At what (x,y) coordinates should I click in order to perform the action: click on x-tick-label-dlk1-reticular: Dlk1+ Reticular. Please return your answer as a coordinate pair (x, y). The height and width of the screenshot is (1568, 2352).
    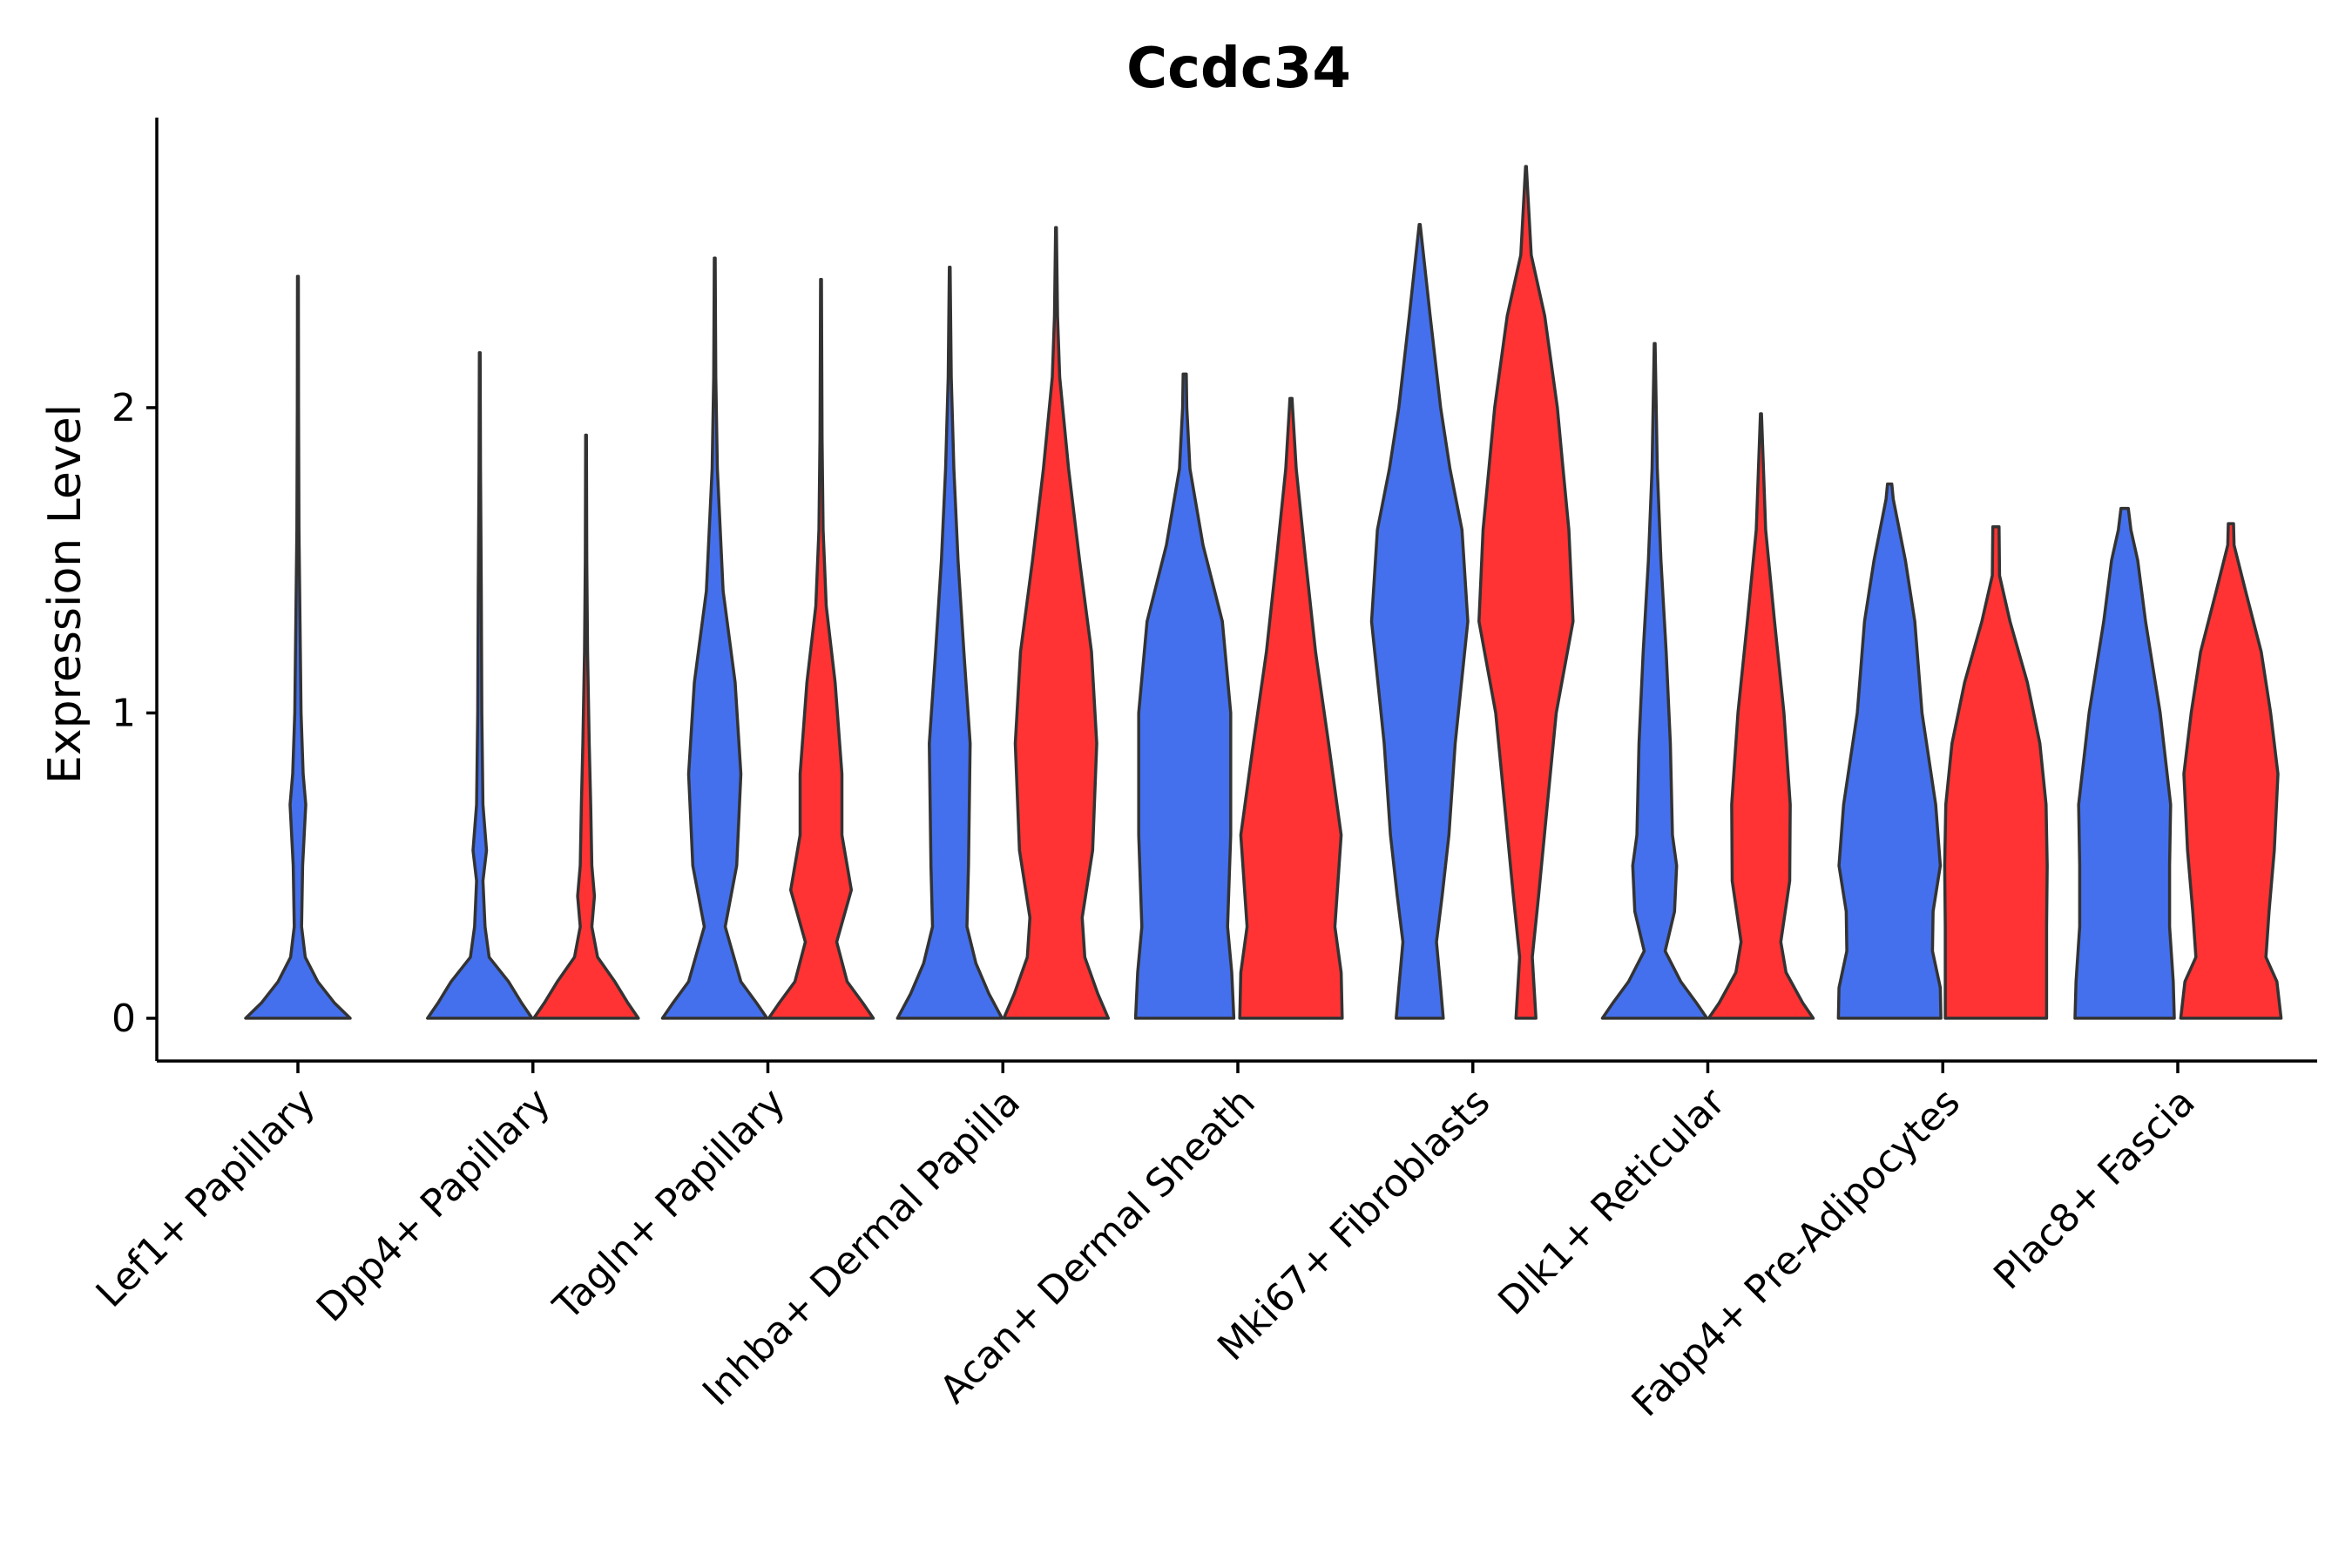
    Looking at the image, I should click on (1612, 1201).